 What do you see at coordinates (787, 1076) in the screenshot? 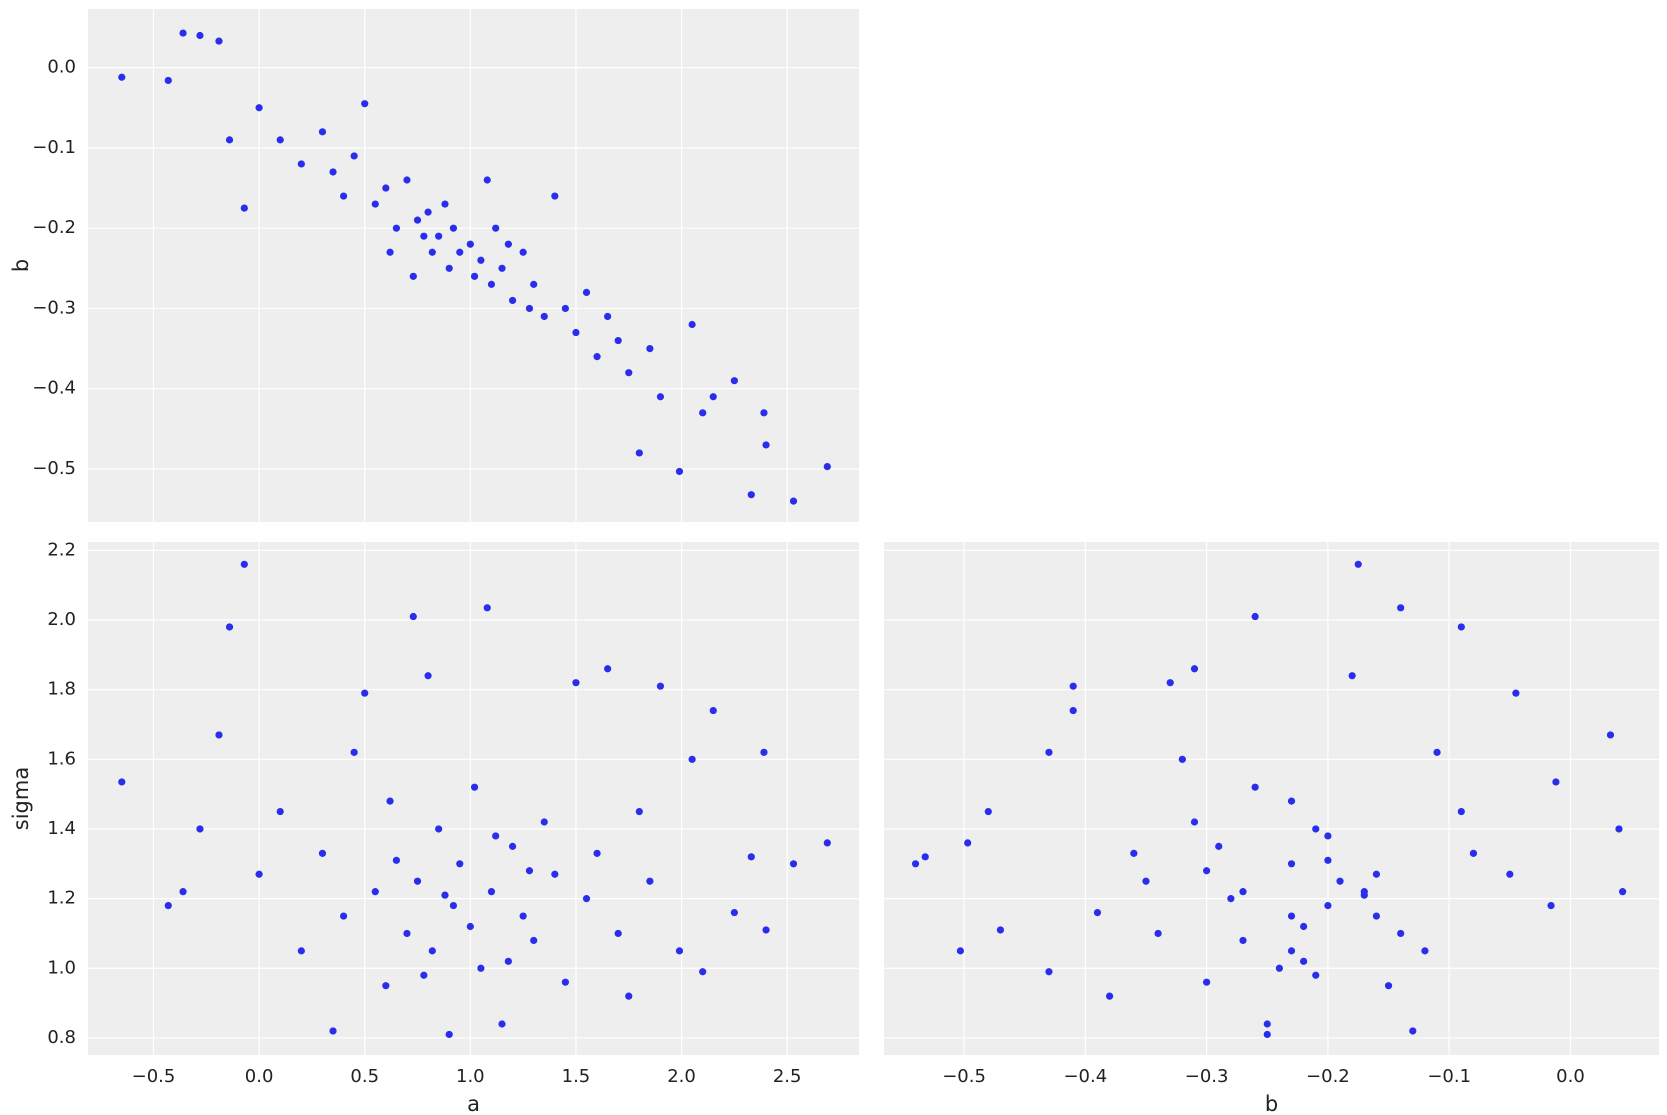
I see `x-tick-label: 2.5` at bounding box center [787, 1076].